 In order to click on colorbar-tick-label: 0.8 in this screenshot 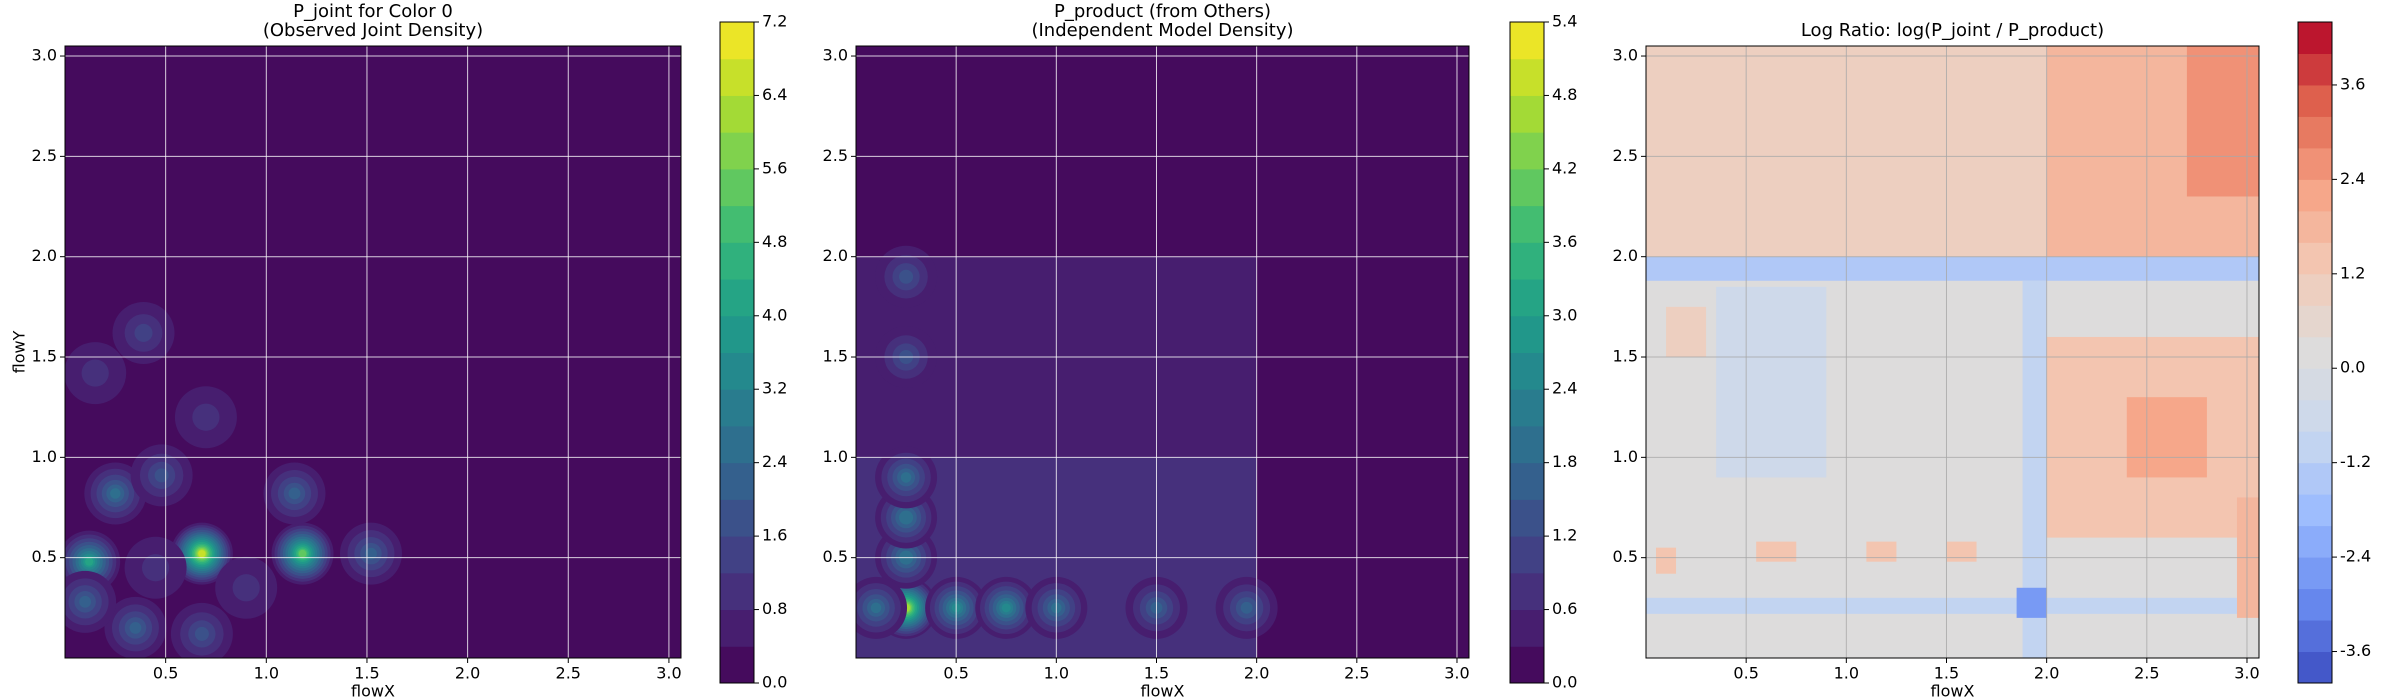, I will do `click(774, 608)`.